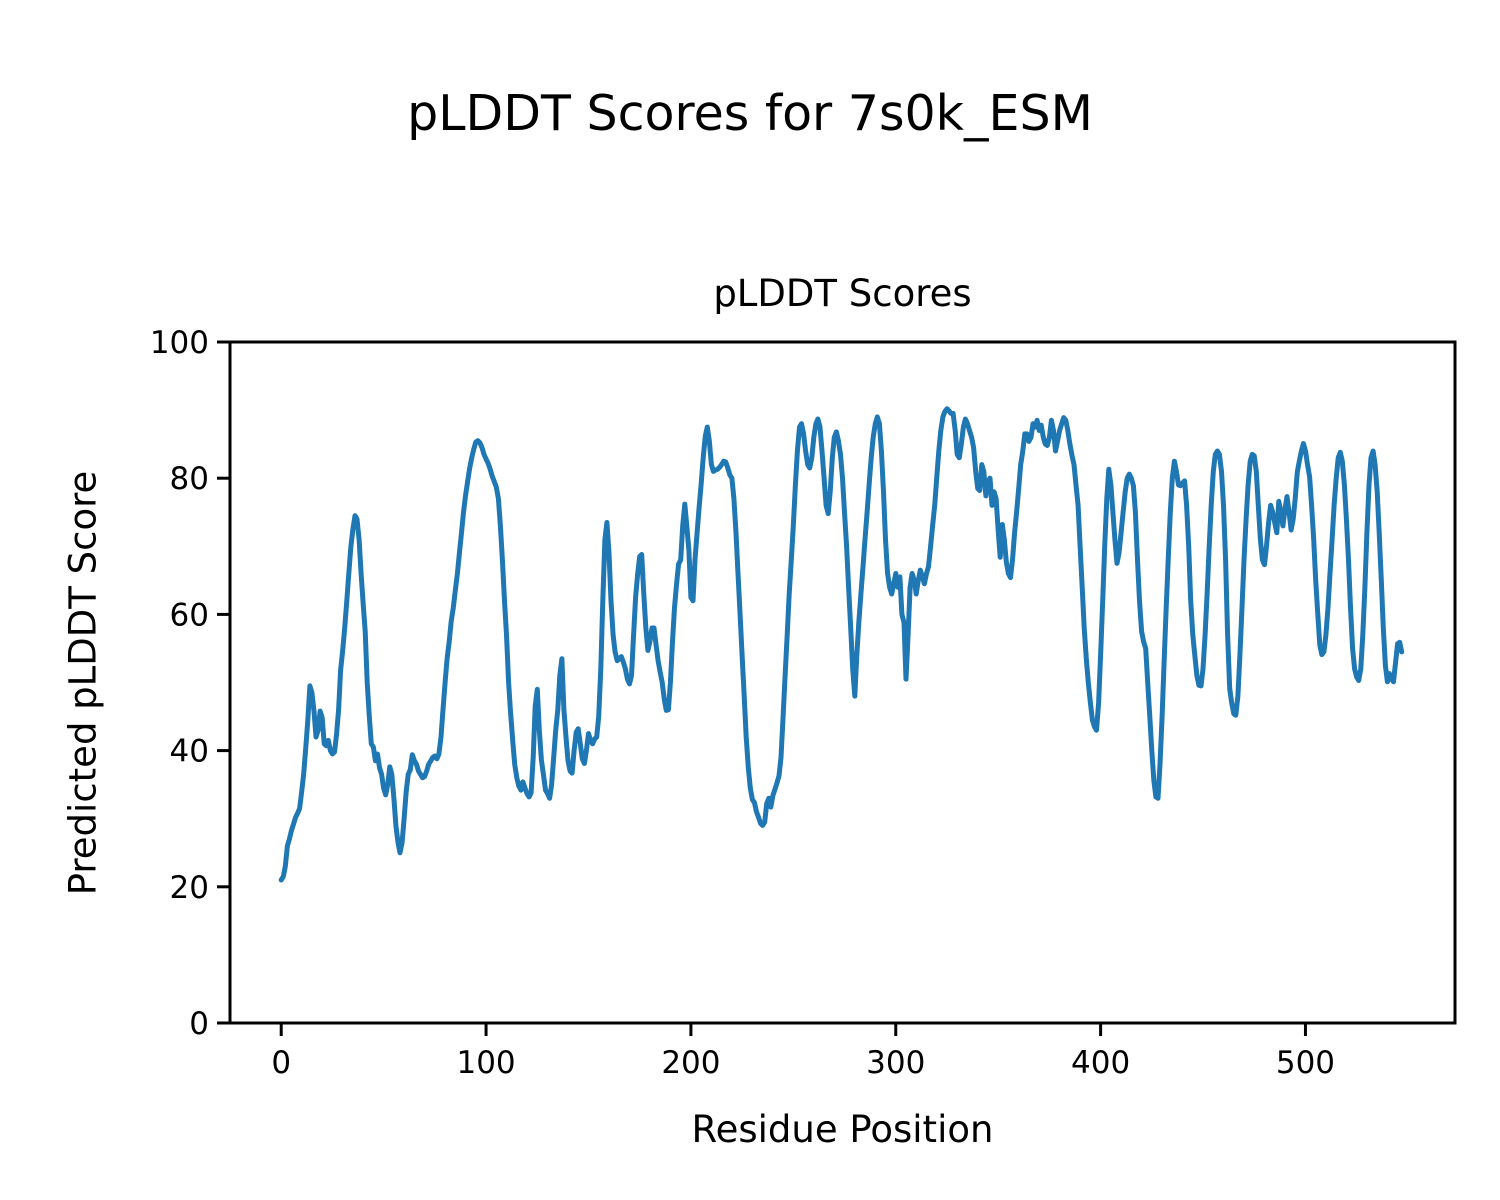 The image size is (1500, 1200). What do you see at coordinates (895, 1063) in the screenshot?
I see `x-tick-label: 300` at bounding box center [895, 1063].